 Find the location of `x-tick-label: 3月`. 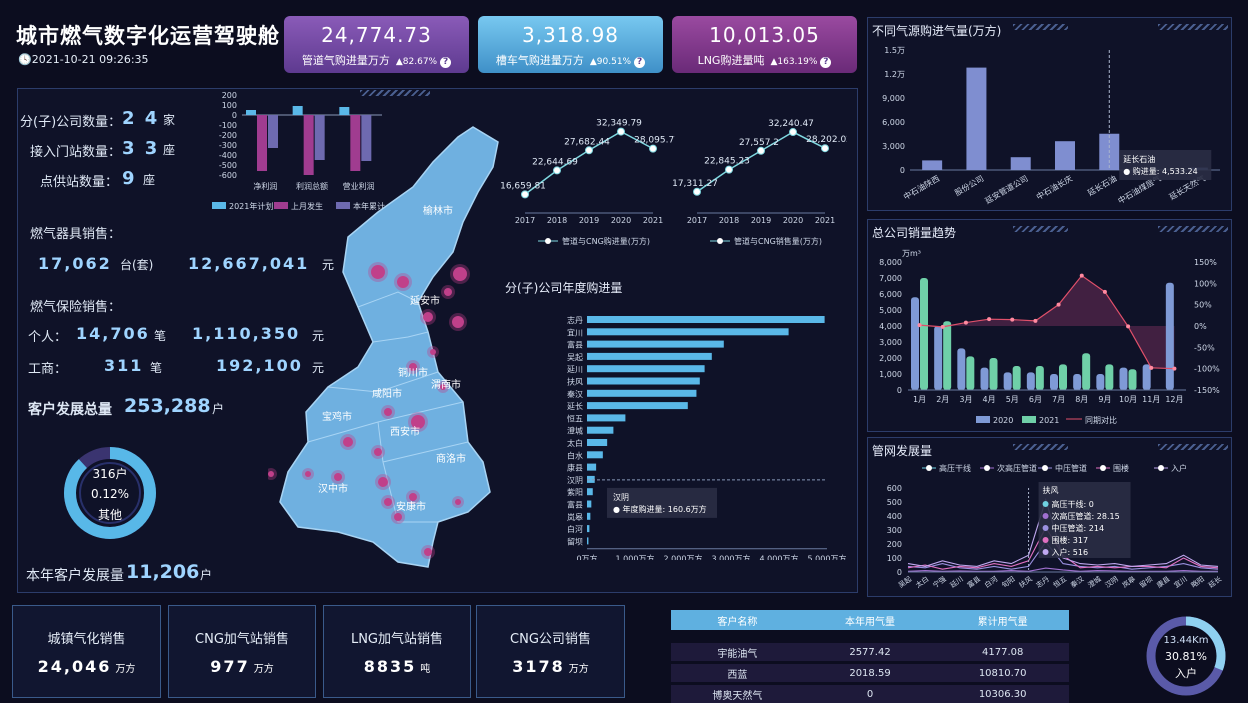

x-tick-label: 3月 is located at coordinates (965, 399).